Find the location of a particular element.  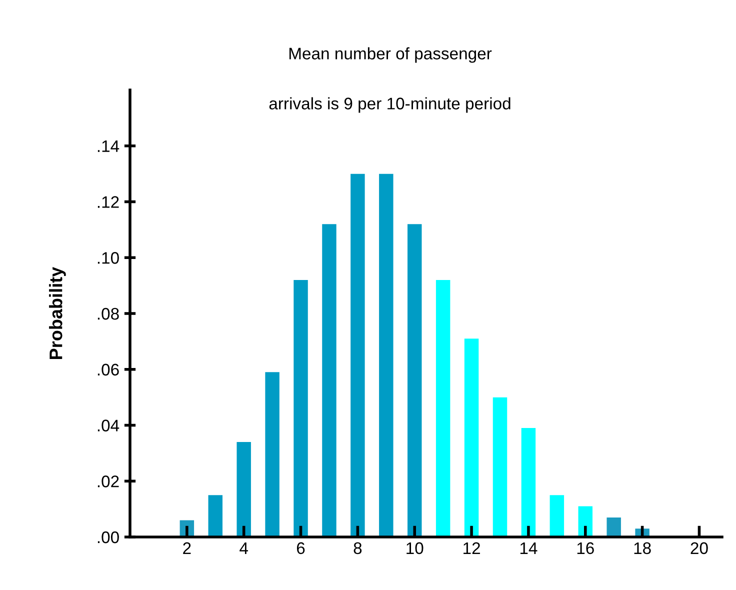

x-tick-label: 12 is located at coordinates (472, 548).